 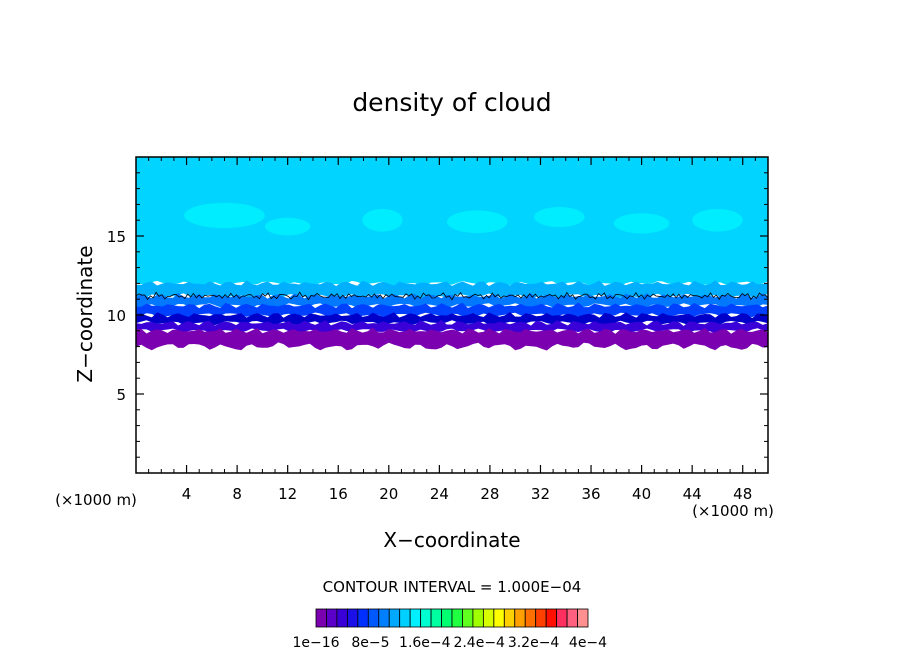 I want to click on colorbar-labels: 1e−16 8e−5 1.6e−4 2.4e−4 3.2e−4 4e−4, so click(x=449, y=643).